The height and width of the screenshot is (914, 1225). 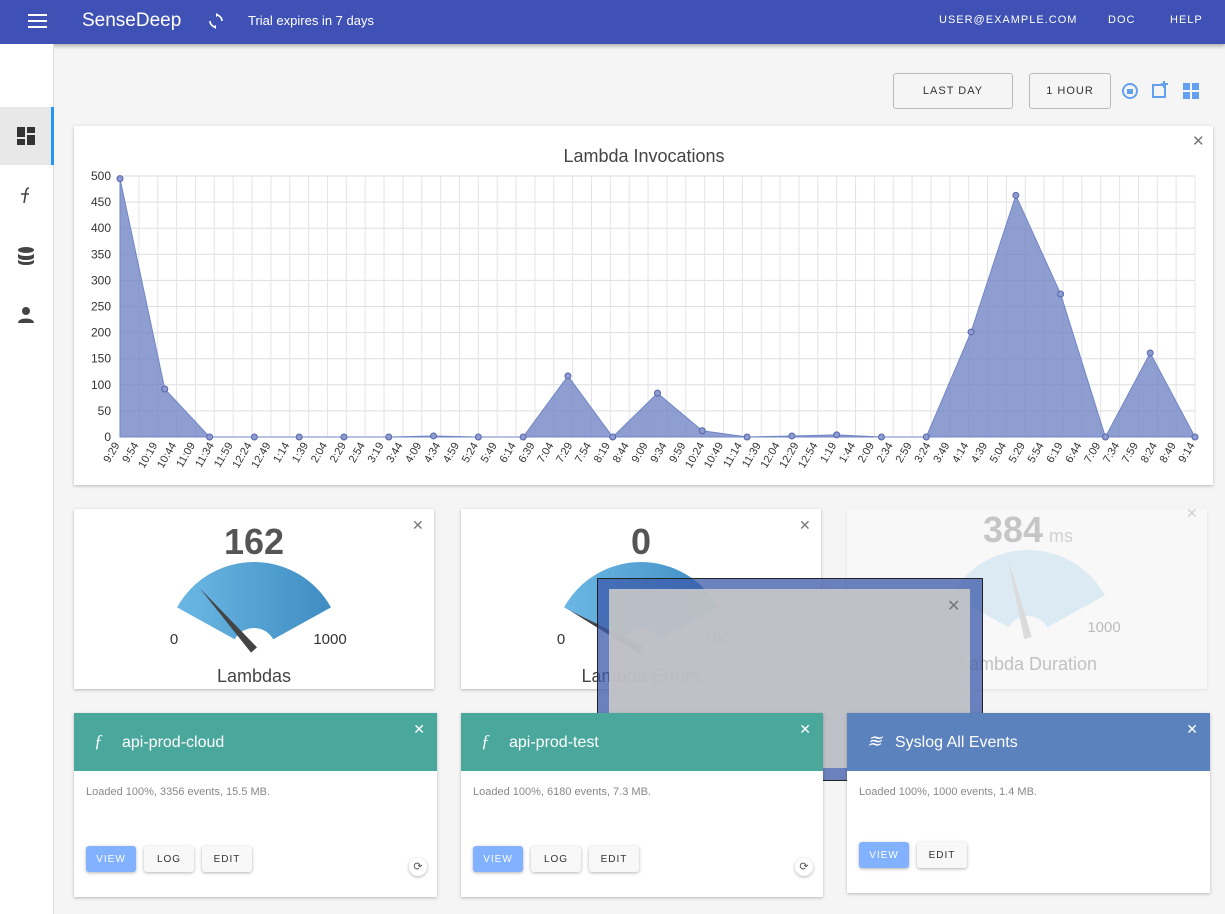 What do you see at coordinates (866, 453) in the screenshot?
I see `x-tick-label: 2:09` at bounding box center [866, 453].